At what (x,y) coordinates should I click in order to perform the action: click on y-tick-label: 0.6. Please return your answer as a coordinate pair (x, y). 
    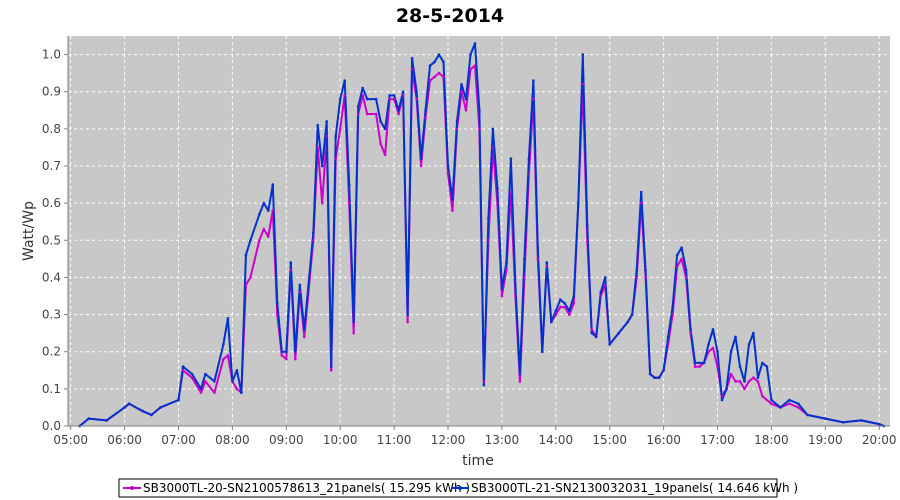
    Looking at the image, I should click on (51, 203).